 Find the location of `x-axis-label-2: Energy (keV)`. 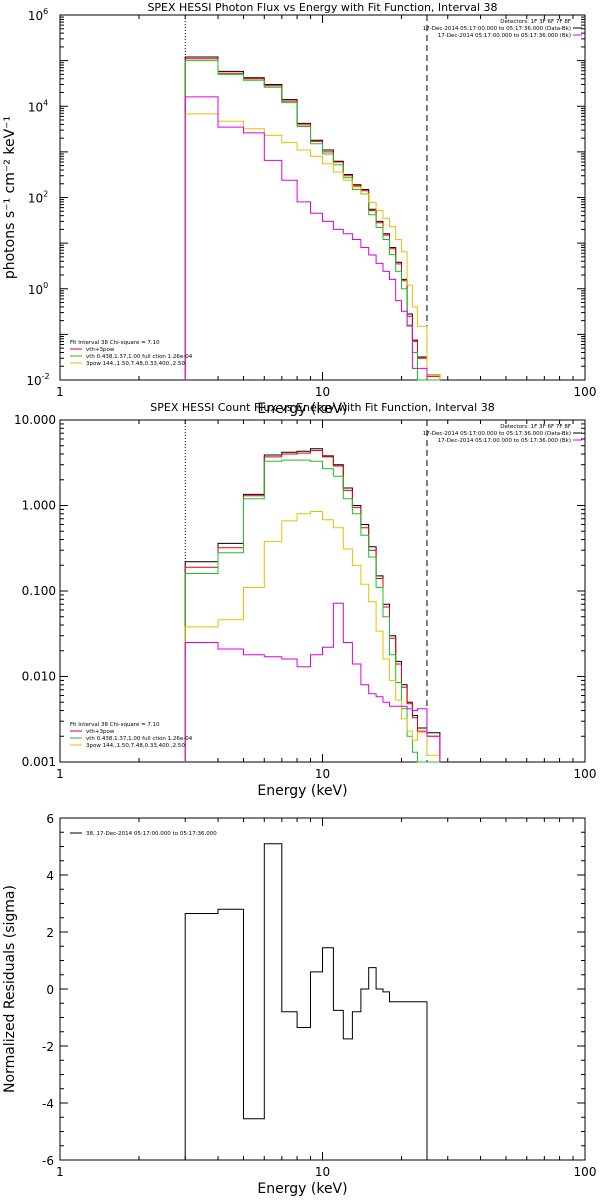

x-axis-label-2: Energy (keV) is located at coordinates (302, 1189).